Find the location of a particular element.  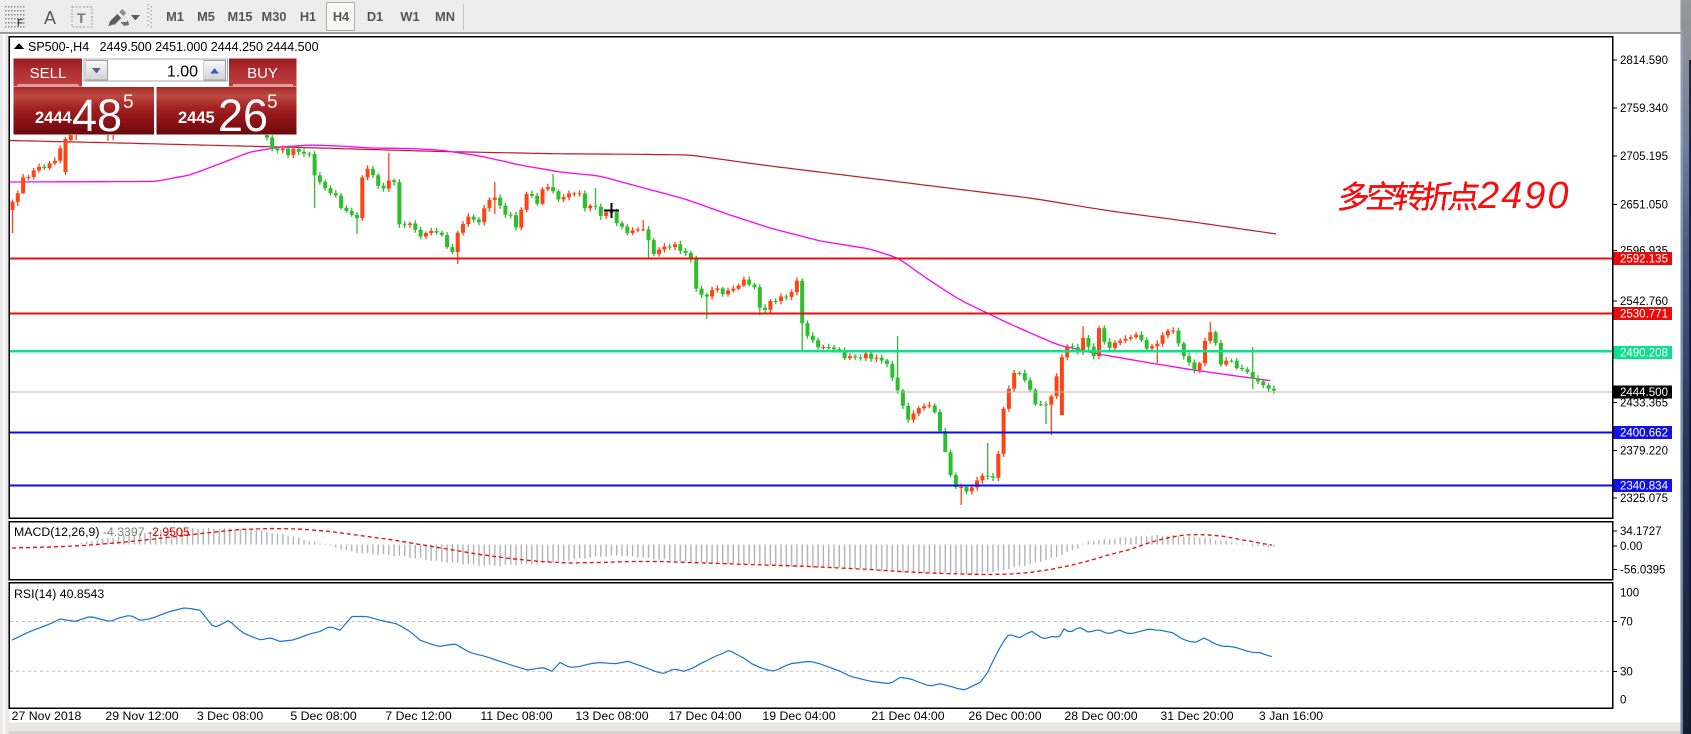

svg-text: 0.00 is located at coordinates (1631, 547).